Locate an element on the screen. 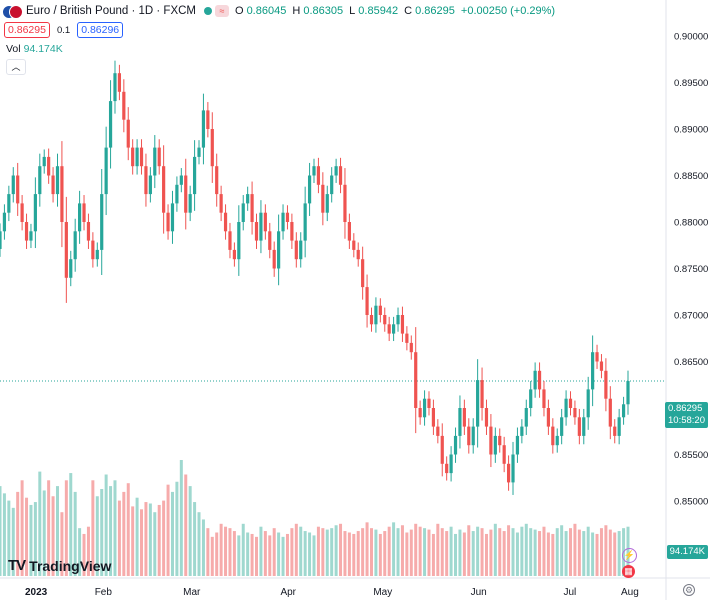 The width and height of the screenshot is (710, 600). last-price: 0.86295 is located at coordinates (685, 408).